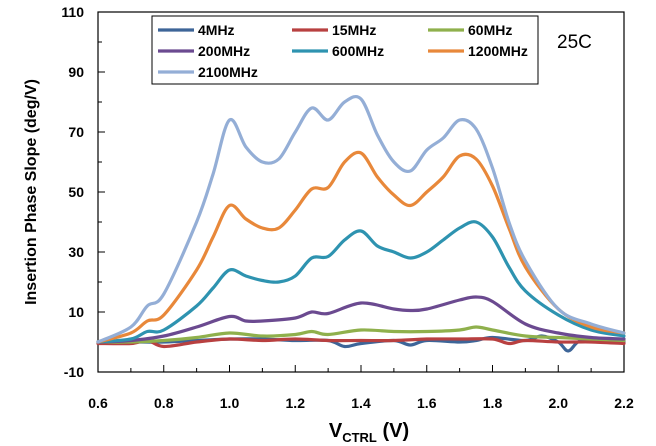  Describe the element at coordinates (393, 431) in the screenshot. I see `x-axis-title-unit: (V)` at that location.